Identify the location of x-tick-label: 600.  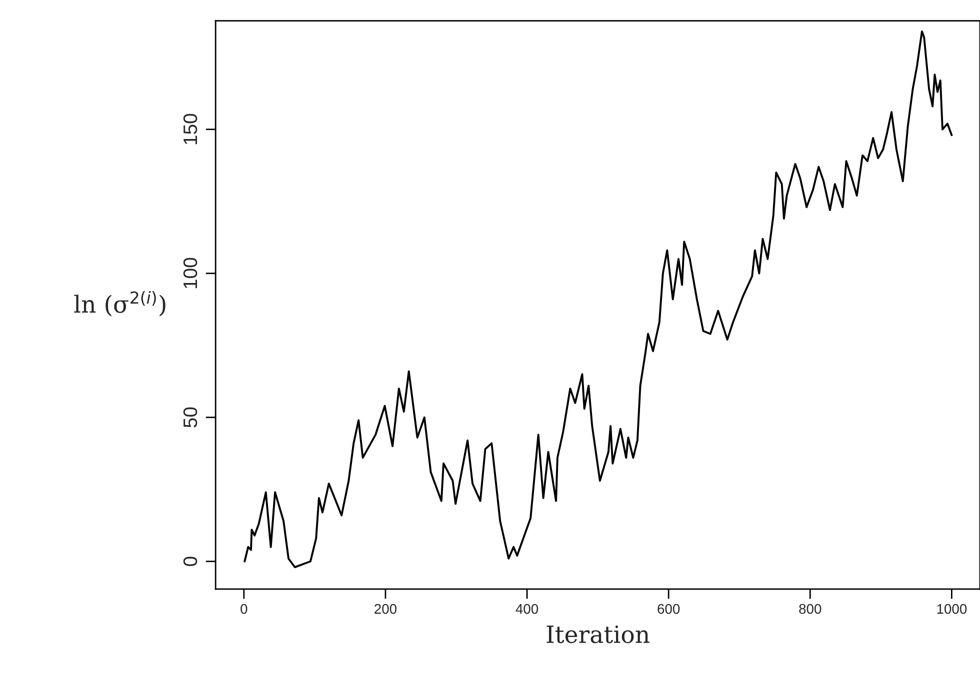
(669, 609).